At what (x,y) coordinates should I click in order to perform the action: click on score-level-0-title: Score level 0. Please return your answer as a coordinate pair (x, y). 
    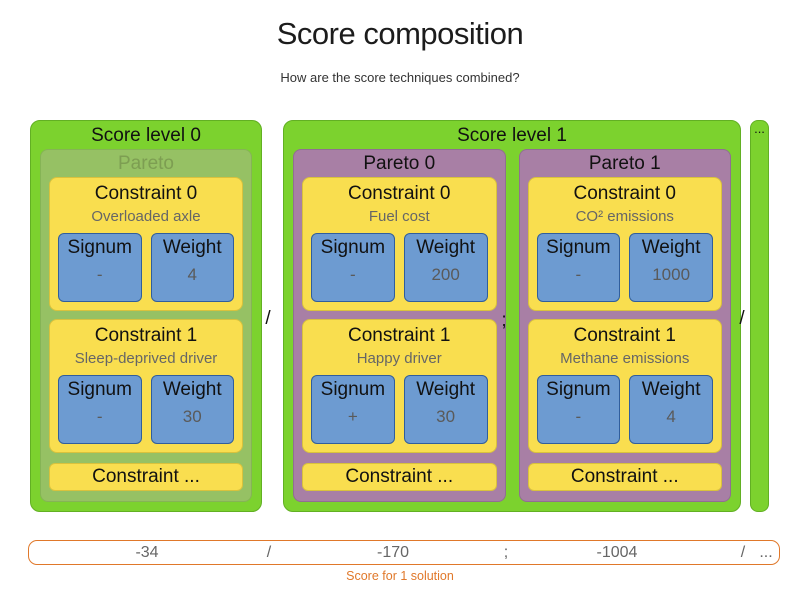
    Looking at the image, I should click on (146, 135).